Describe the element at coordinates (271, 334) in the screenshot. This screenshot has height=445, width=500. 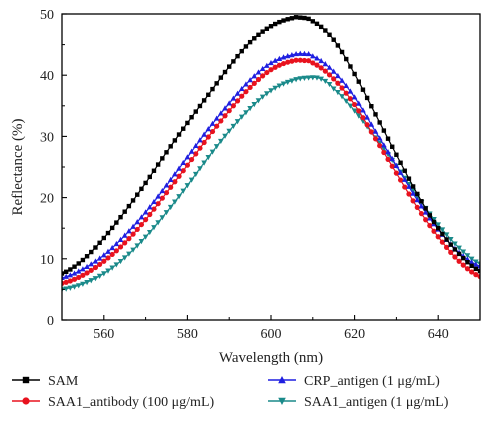
I see `x-tick-label: 600` at that location.